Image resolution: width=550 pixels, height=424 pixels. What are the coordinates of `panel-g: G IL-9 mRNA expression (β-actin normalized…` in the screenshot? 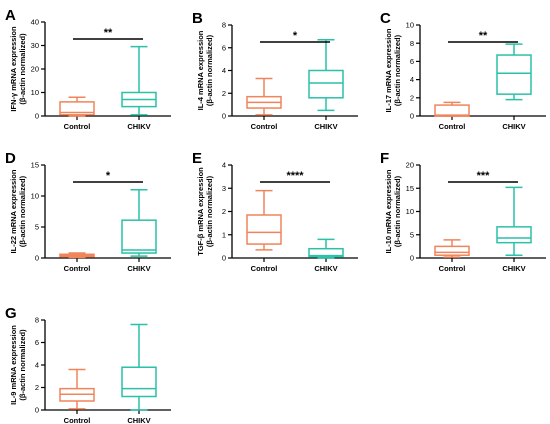 It's located at (88, 364).